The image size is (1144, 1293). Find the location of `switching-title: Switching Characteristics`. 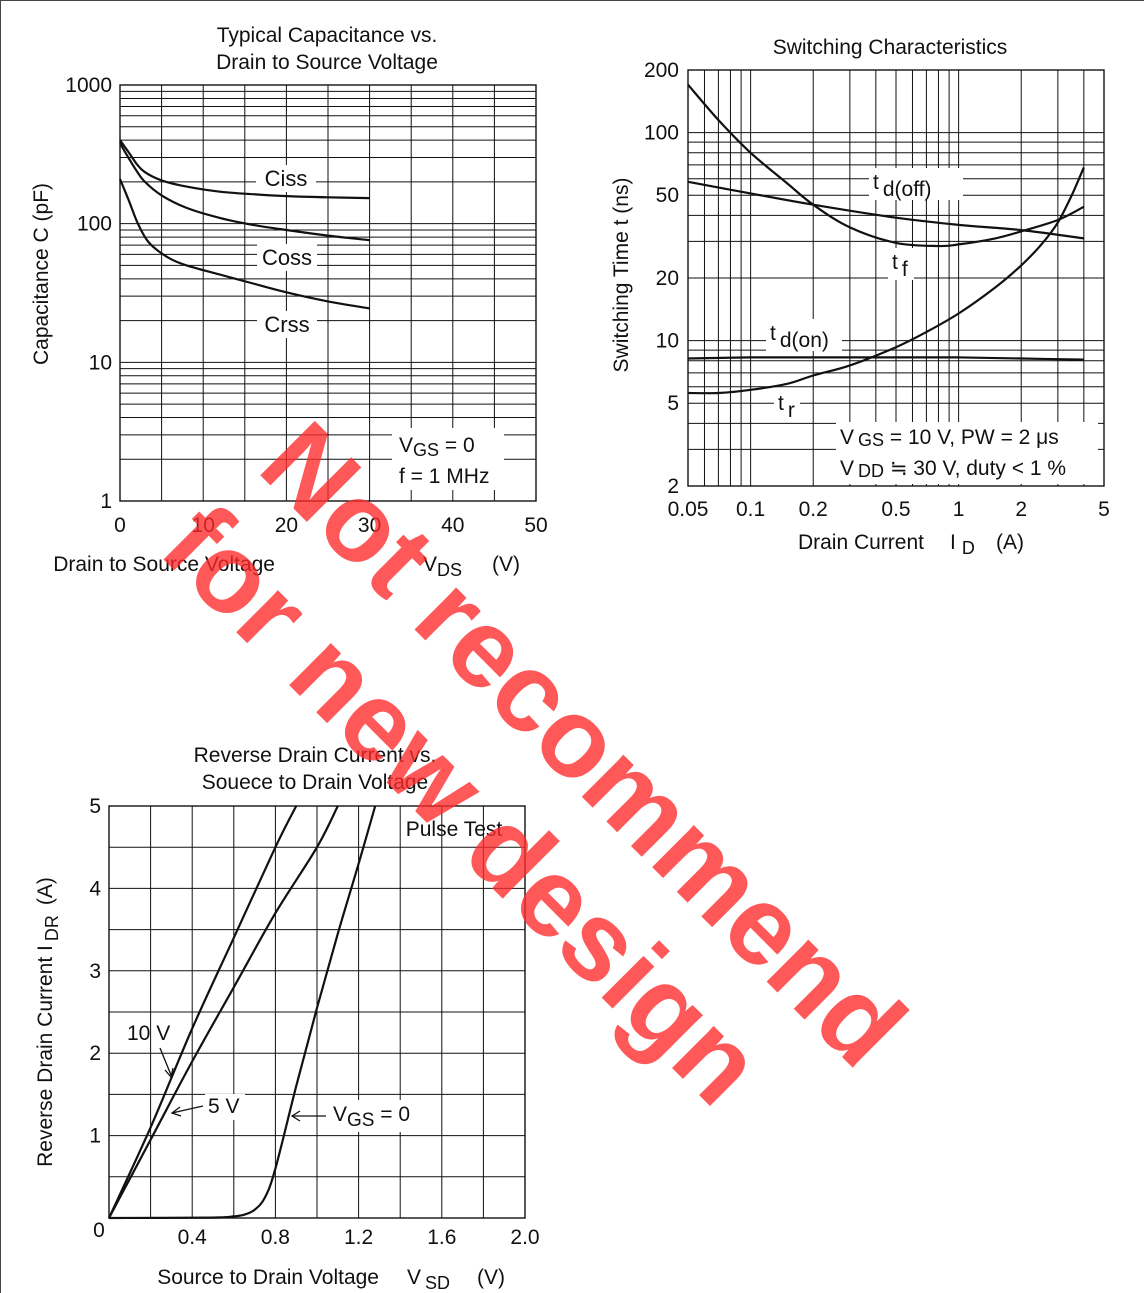

switching-title: Switching Characteristics is located at coordinates (890, 47).